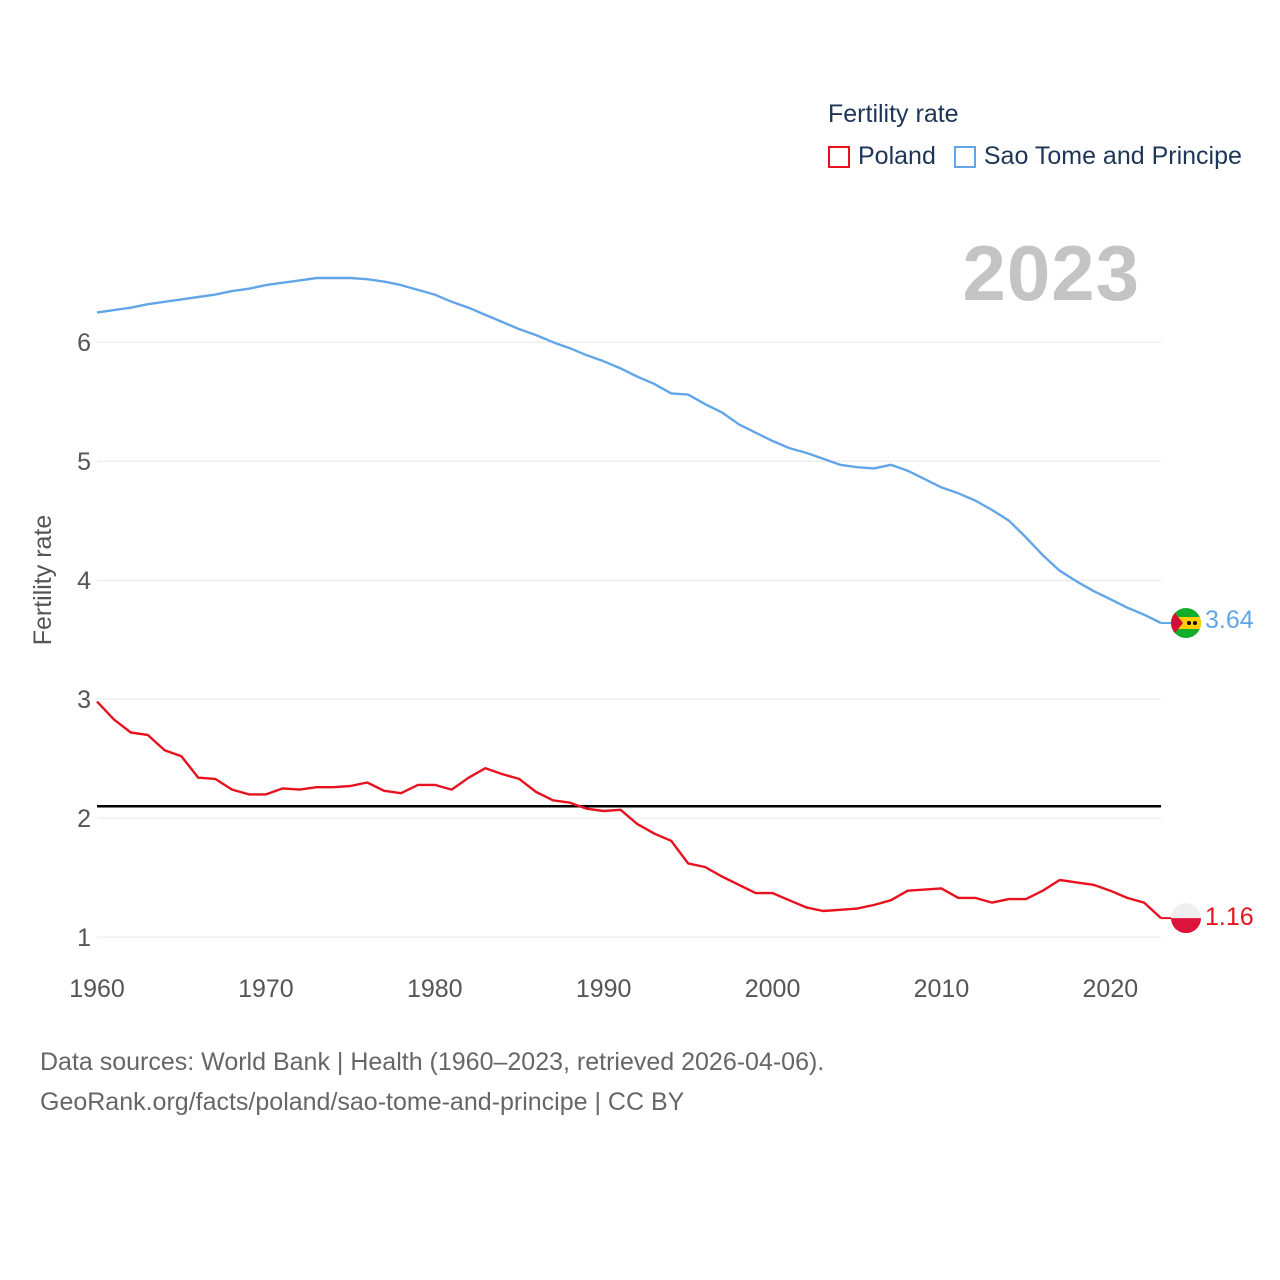 This screenshot has height=1280, width=1280. What do you see at coordinates (839, 156) in the screenshot?
I see `legend-swatch-poland` at bounding box center [839, 156].